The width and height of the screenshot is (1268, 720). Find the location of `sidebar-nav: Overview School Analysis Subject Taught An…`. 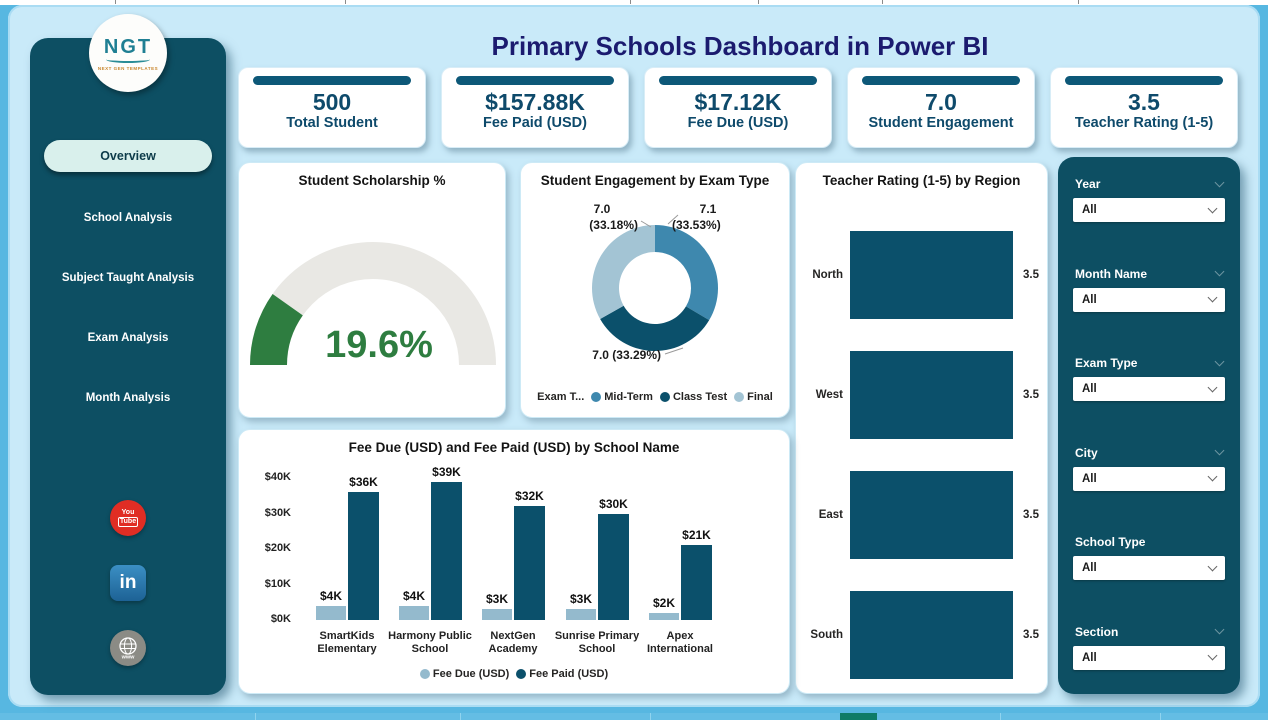

sidebar-nav: Overview School Analysis Subject Taught An… is located at coordinates (128, 296).